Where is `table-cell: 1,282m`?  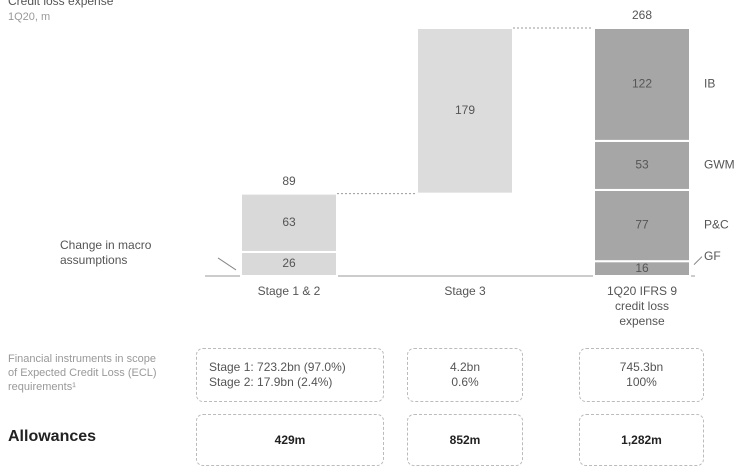 table-cell: 1,282m is located at coordinates (641, 440).